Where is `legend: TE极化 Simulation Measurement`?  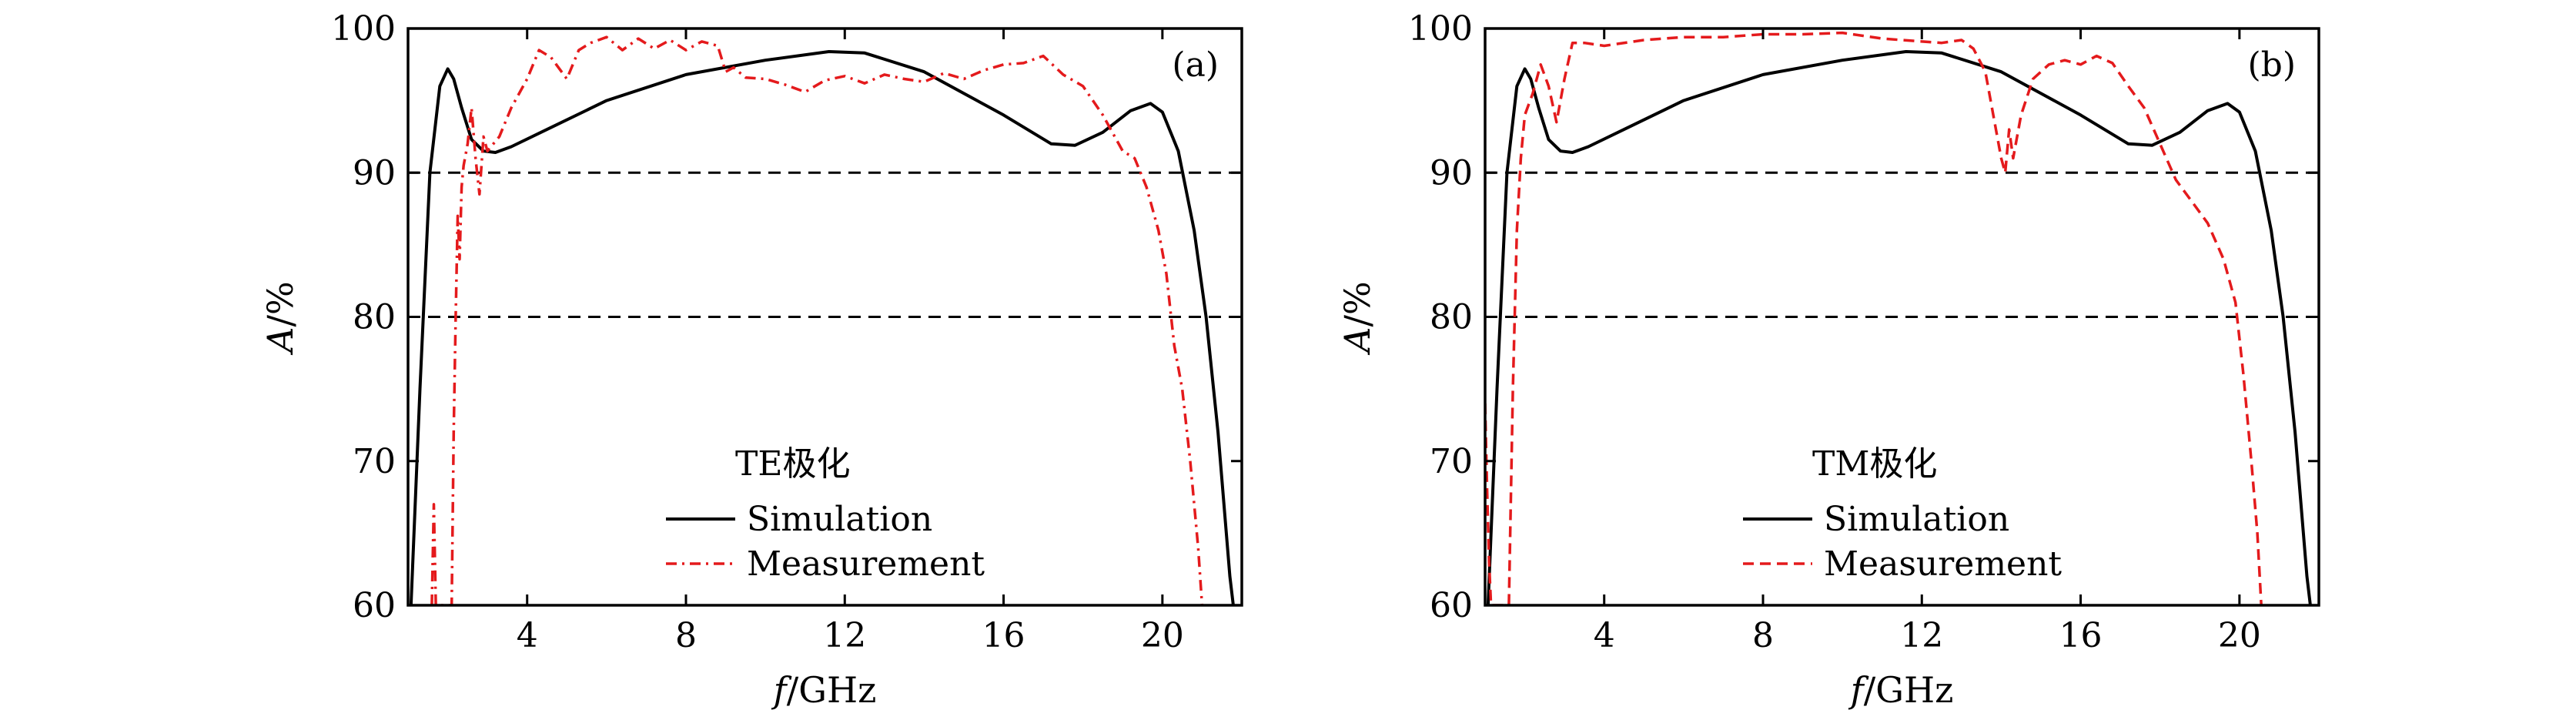
legend: TE极化 Simulation Measurement is located at coordinates (826, 514).